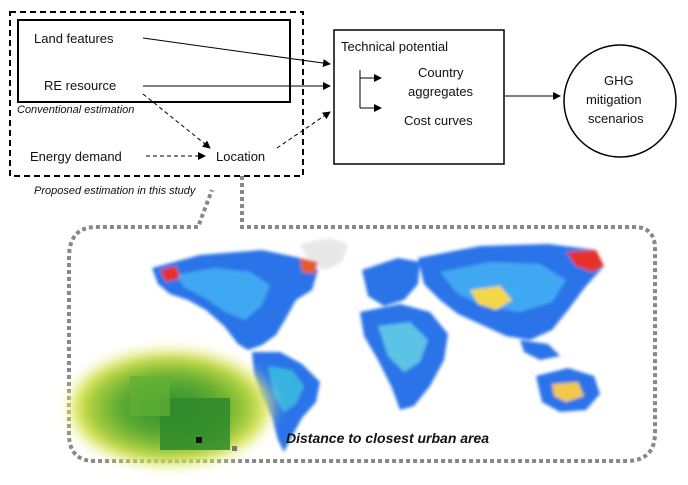  Describe the element at coordinates (80, 85) in the screenshot. I see `label-re-resource: RE resource` at that location.